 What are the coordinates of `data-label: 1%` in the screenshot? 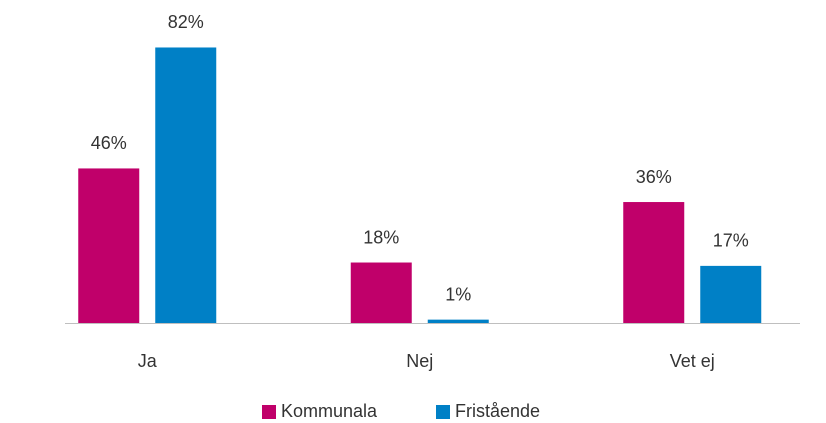 It's located at (458, 294).